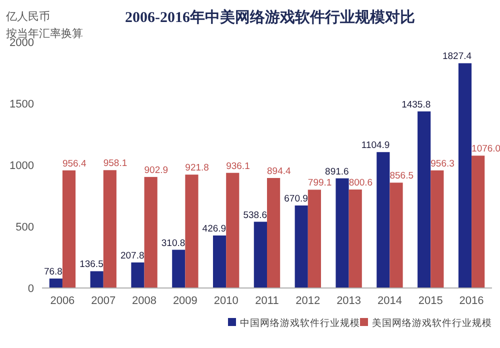 The height and width of the screenshot is (348, 500). I want to click on data-label: 956.4, so click(74, 164).